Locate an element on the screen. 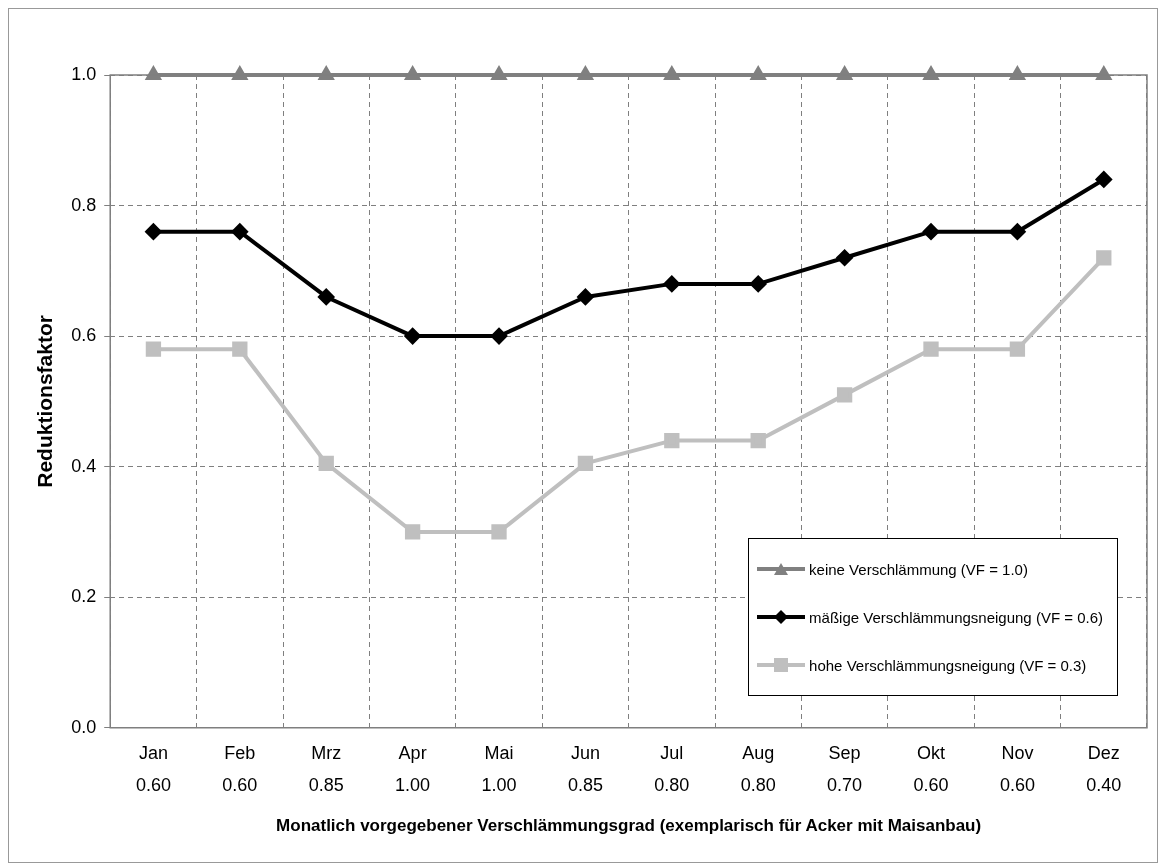 Image resolution: width=1161 pixels, height=866 pixels. y-tick-label: 1.0 is located at coordinates (84, 73).